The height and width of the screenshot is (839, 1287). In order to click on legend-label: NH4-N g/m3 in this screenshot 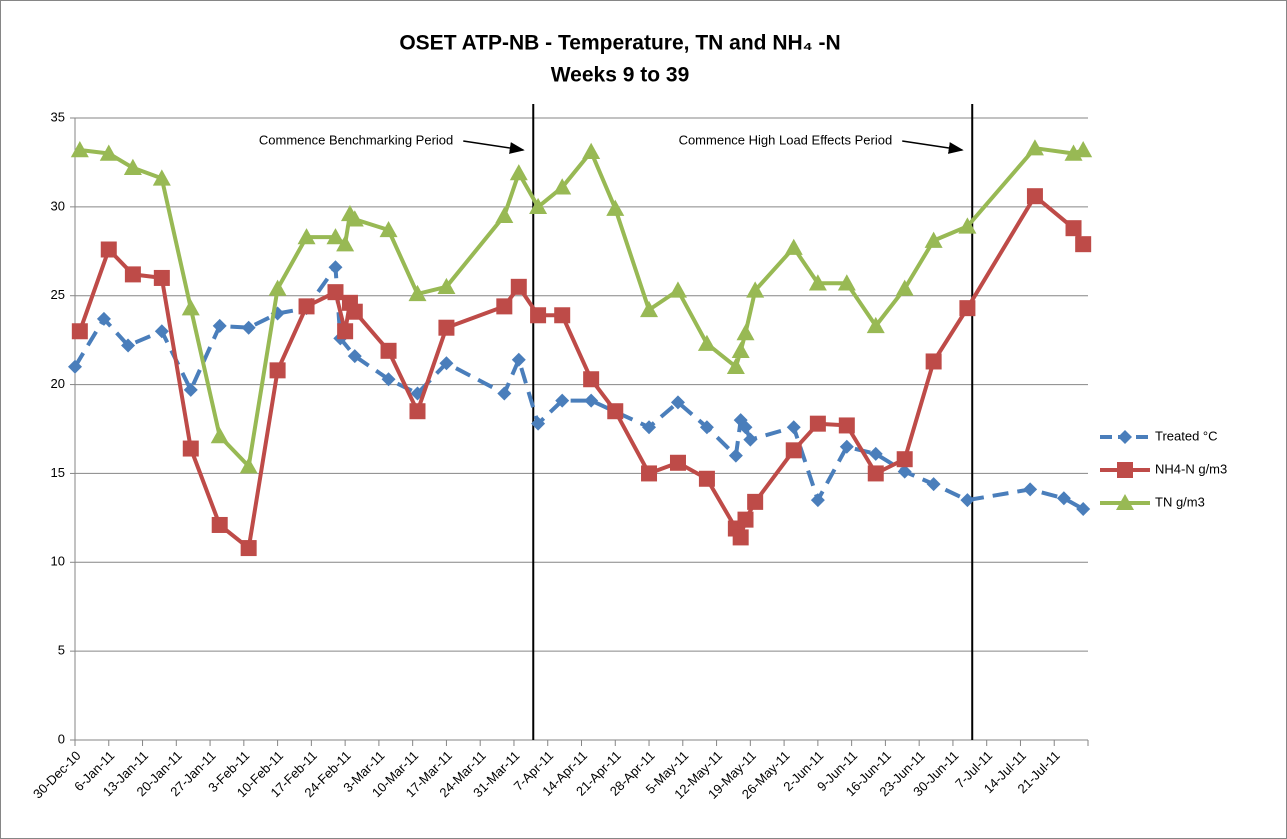, I will do `click(1191, 468)`.